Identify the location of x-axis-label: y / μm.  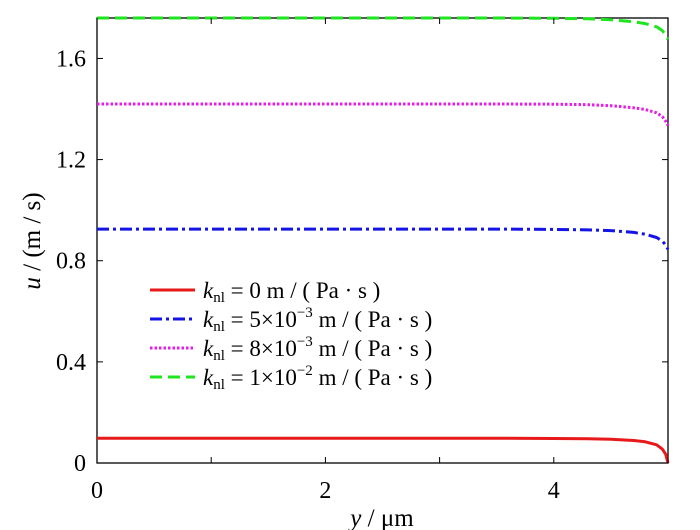
(380, 517).